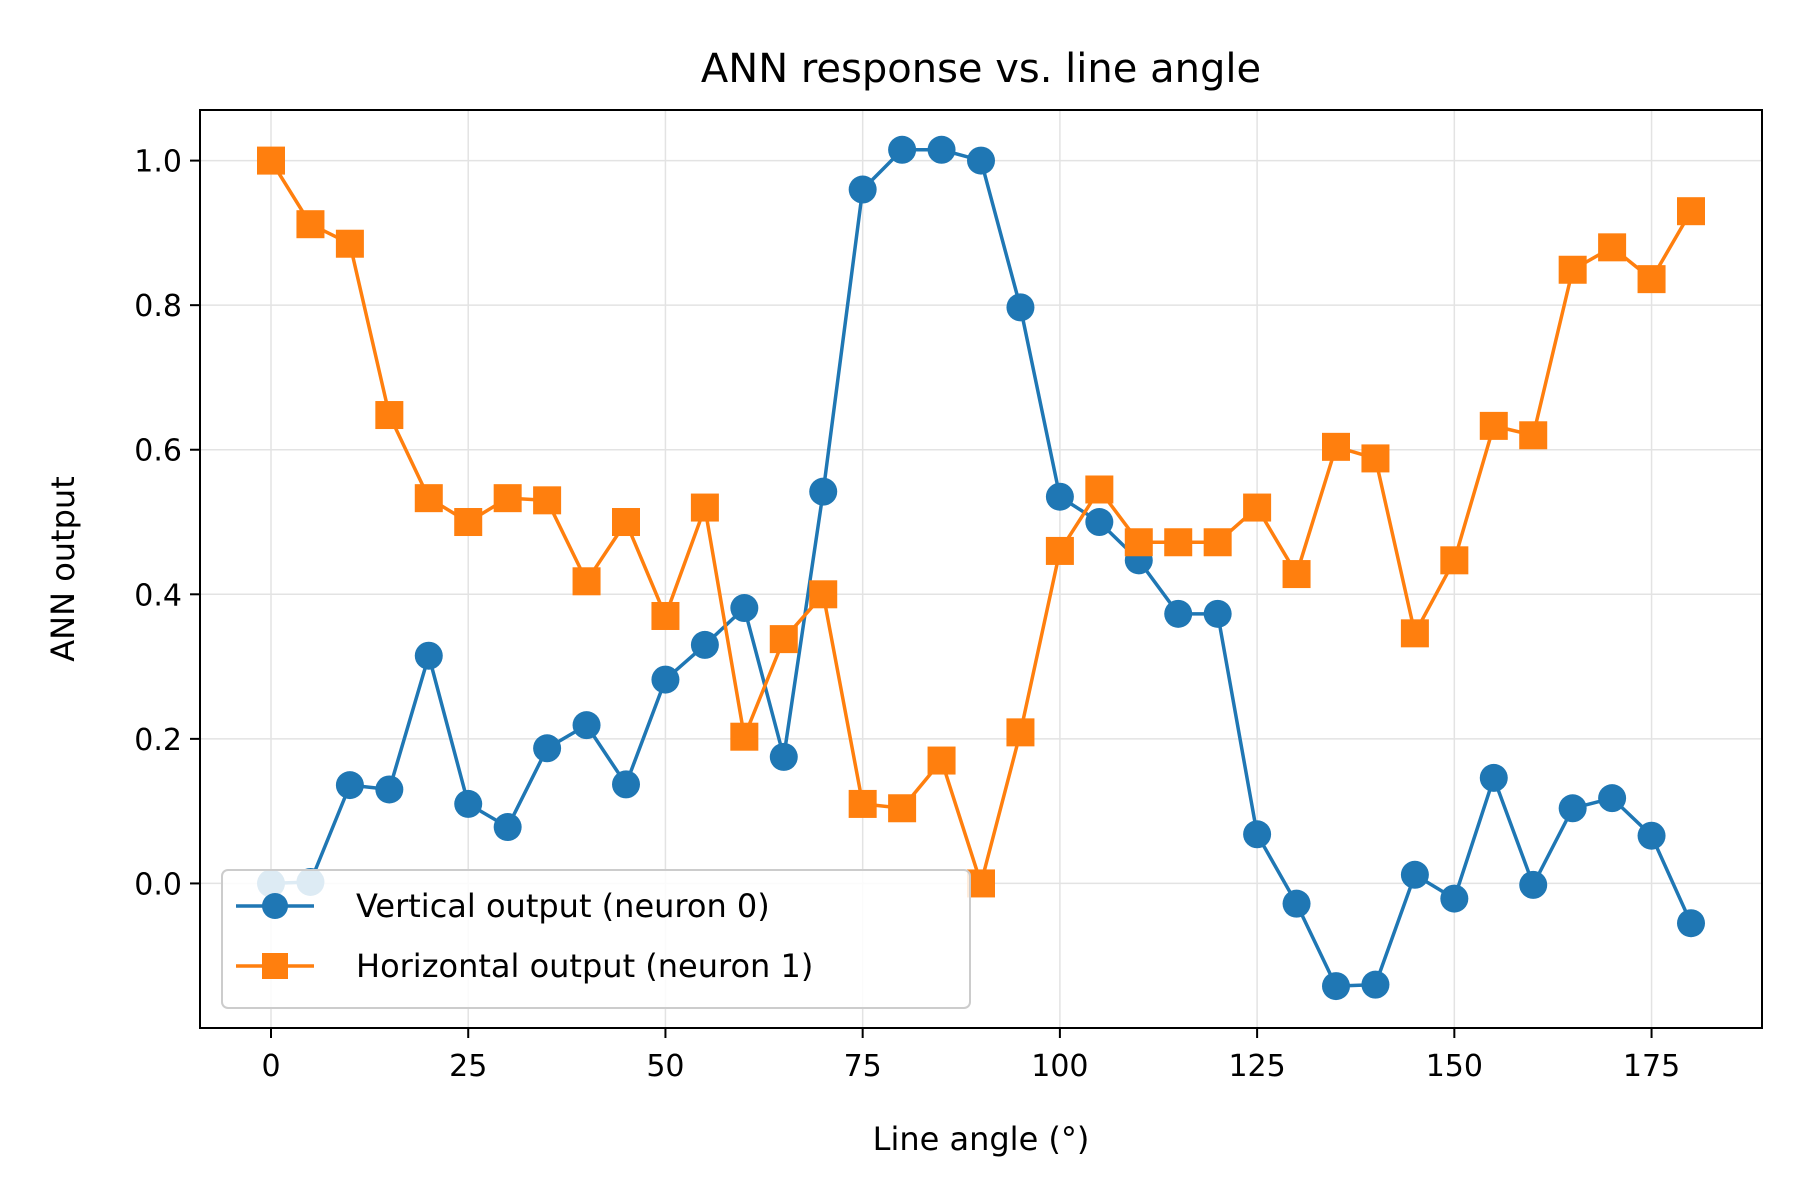 This screenshot has height=1200, width=1800. What do you see at coordinates (563, 906) in the screenshot?
I see `legend-label: Vertical output (neuron 0)` at bounding box center [563, 906].